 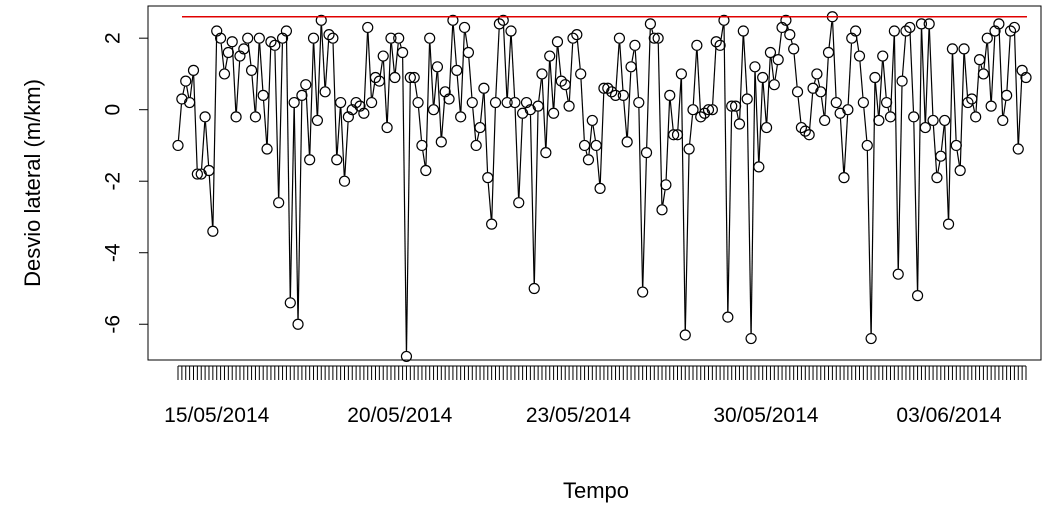 What do you see at coordinates (113, 181) in the screenshot?
I see `y-tick-label: -2` at bounding box center [113, 181].